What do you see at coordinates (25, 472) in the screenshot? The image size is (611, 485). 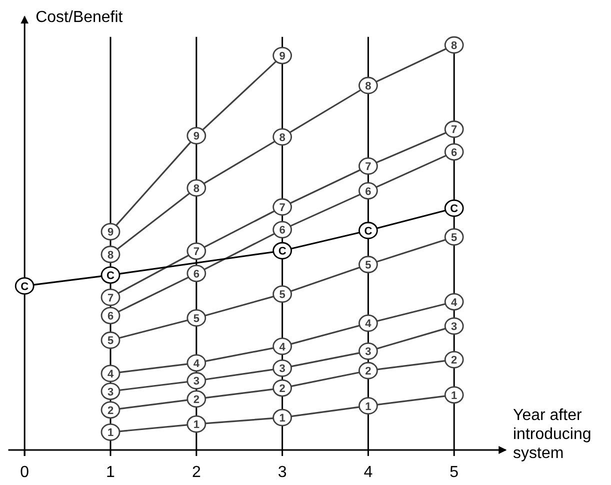 I see `x-tick-label: 0` at bounding box center [25, 472].